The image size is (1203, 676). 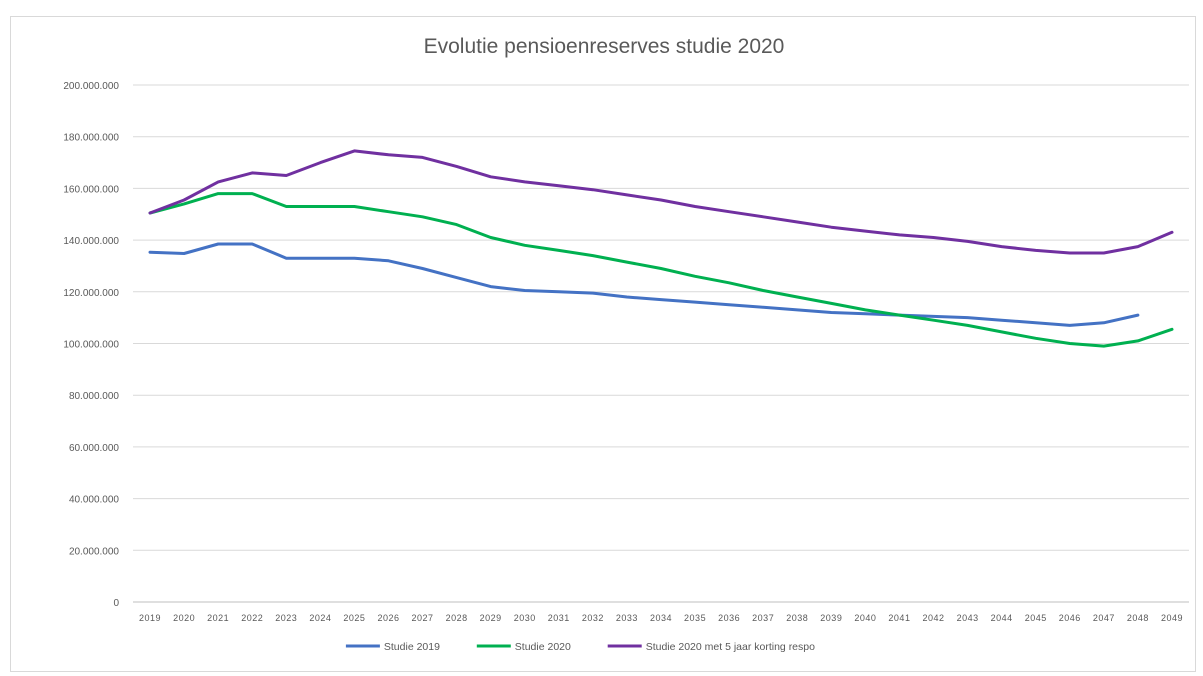 I want to click on x-tick-label: 2021, so click(x=218, y=618).